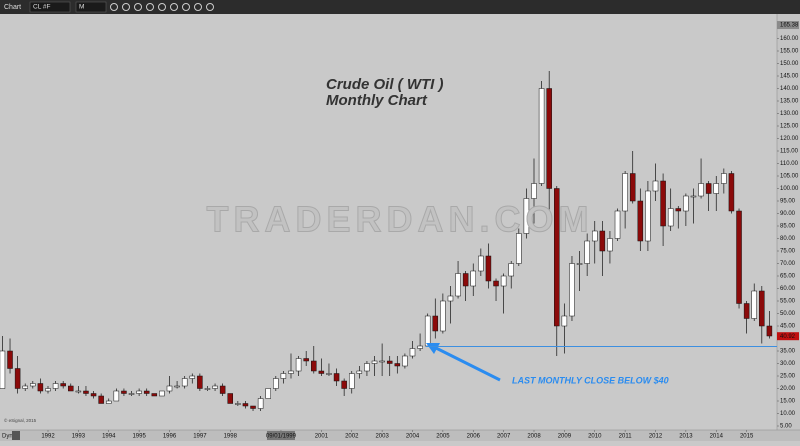 The height and width of the screenshot is (446, 800). What do you see at coordinates (789, 77) in the screenshot?
I see `y-tick-label: 145.00` at bounding box center [789, 77].